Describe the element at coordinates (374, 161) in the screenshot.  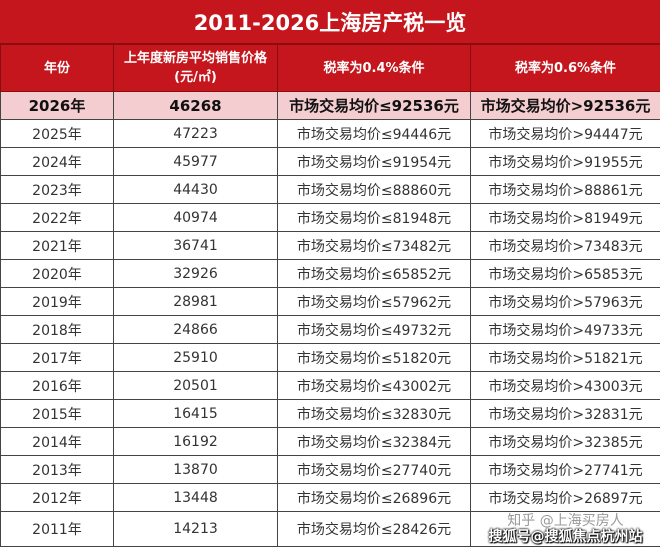
I see `cell-r04: 市场交易均价≤91954元` at that location.